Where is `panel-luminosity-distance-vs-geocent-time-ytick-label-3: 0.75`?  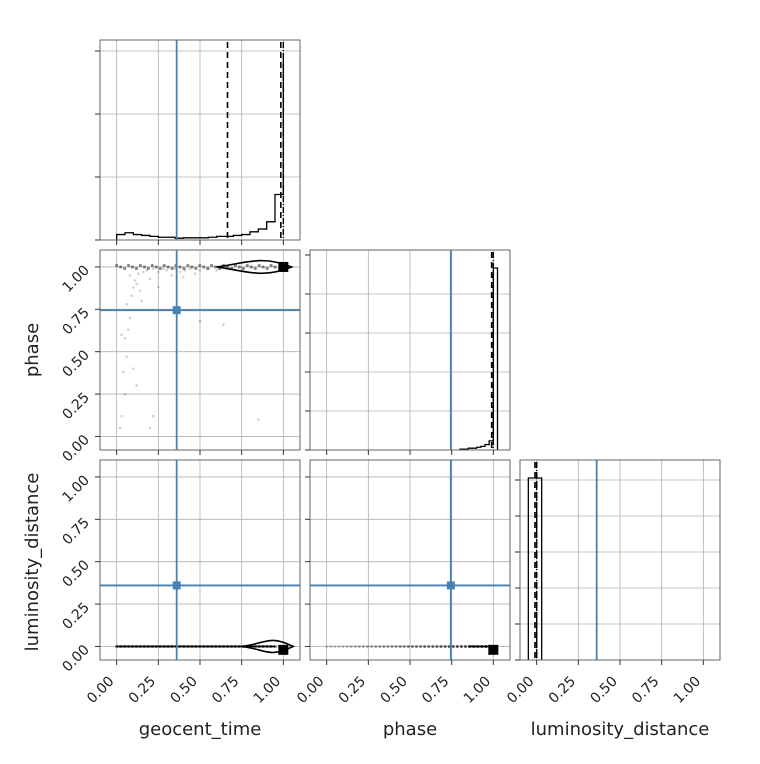
panel-luminosity-distance-vs-geocent-time-ytick-label-3: 0.75 is located at coordinates (75, 531).